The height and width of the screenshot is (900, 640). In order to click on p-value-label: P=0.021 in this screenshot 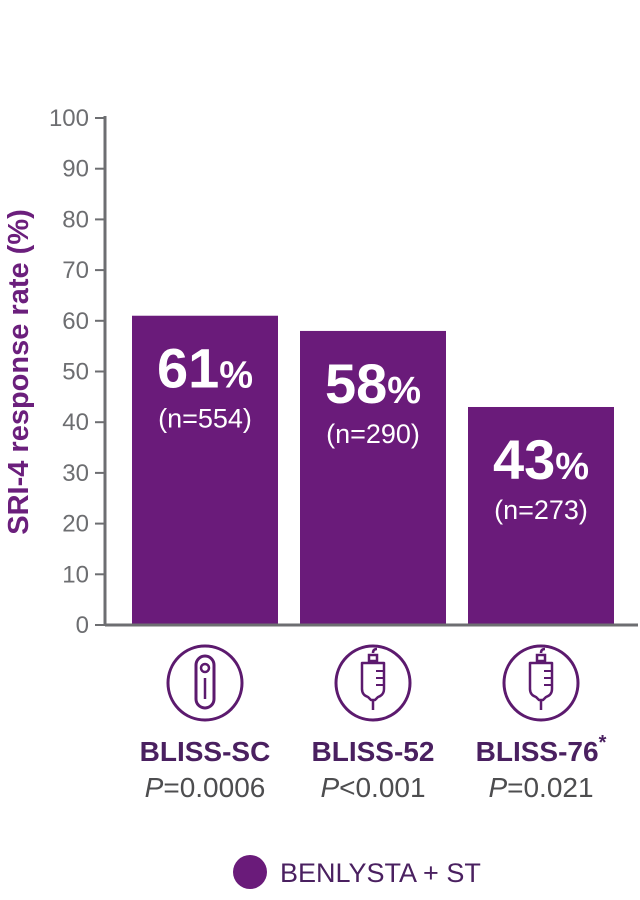, I will do `click(540, 787)`.